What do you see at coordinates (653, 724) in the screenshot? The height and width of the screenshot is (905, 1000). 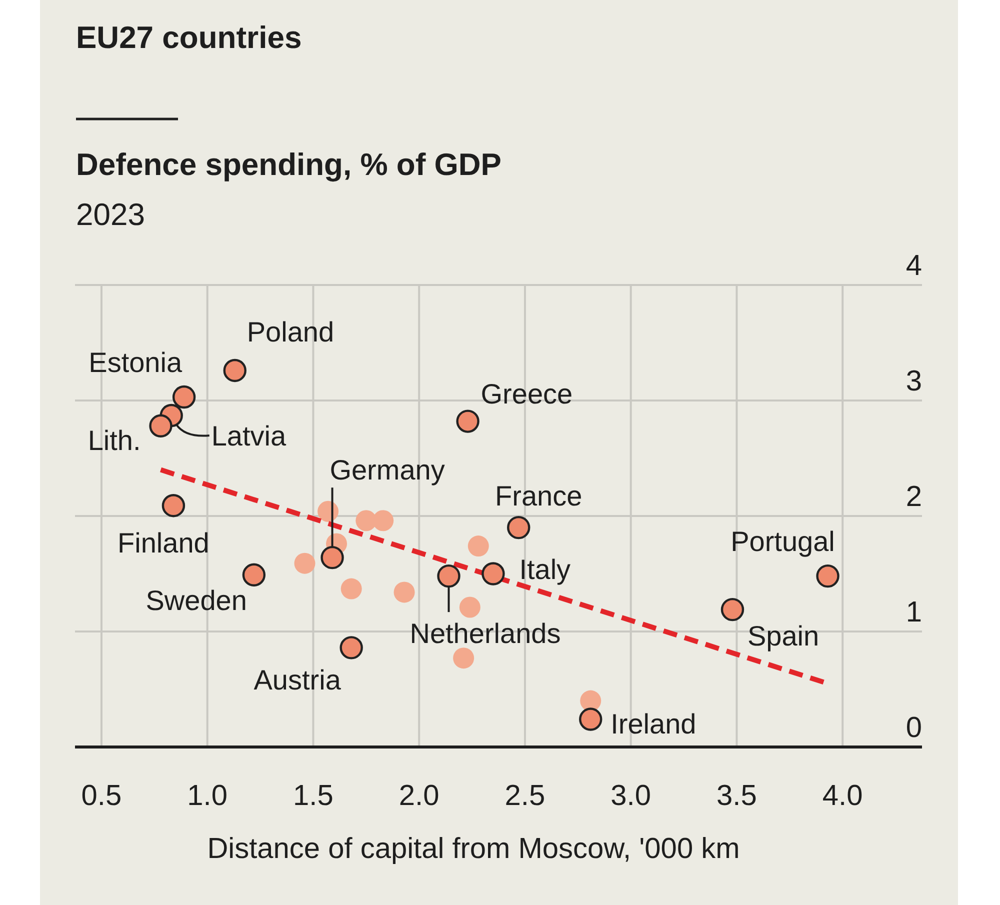 I see `annotation: Ireland` at bounding box center [653, 724].